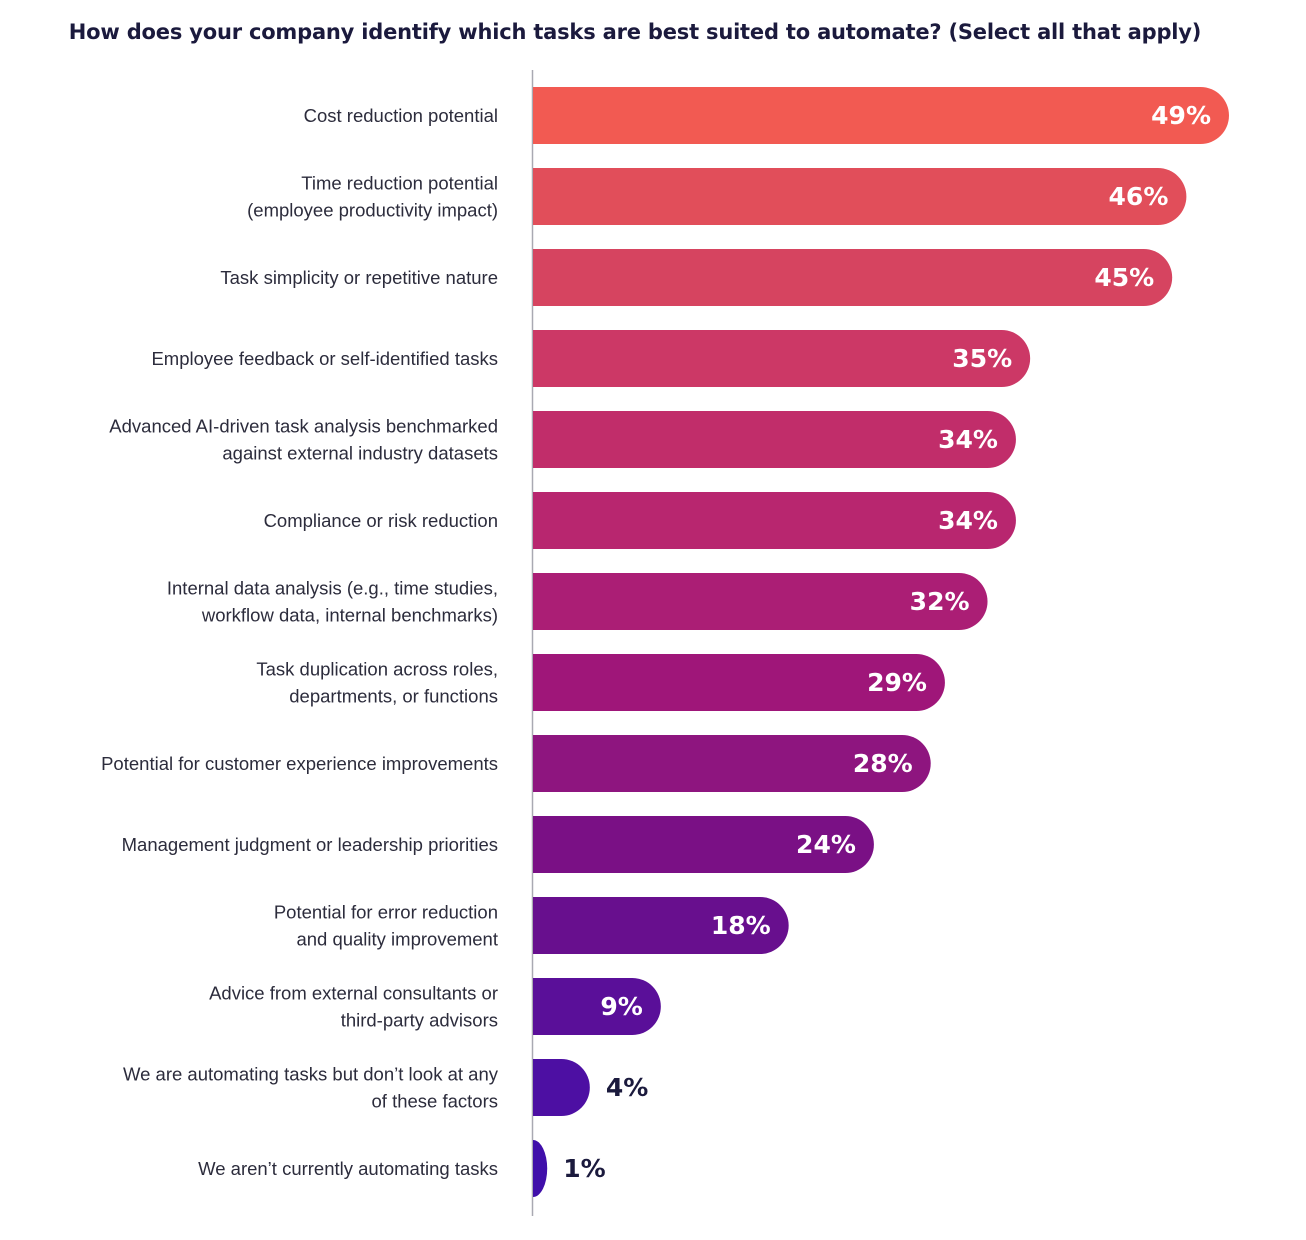 The image size is (1306, 1240). I want to click on category-label: of these factors, so click(435, 1101).